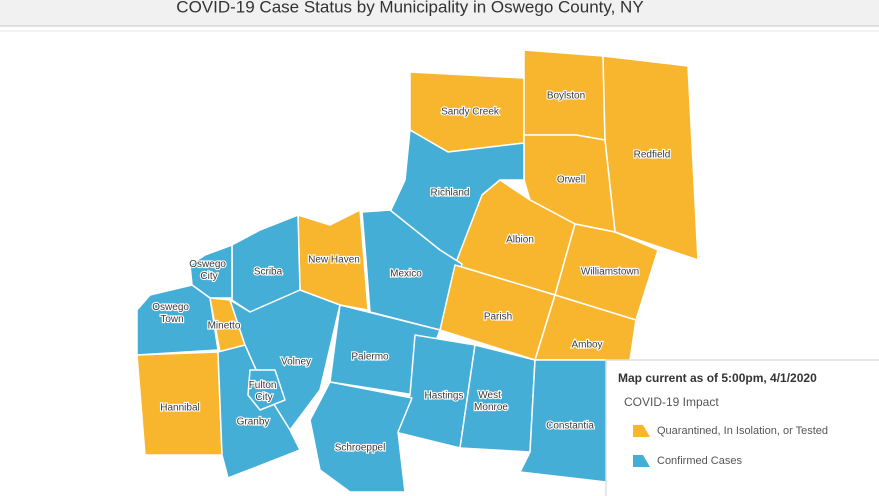 The image size is (879, 496). I want to click on municipality-label: Granby, so click(253, 422).